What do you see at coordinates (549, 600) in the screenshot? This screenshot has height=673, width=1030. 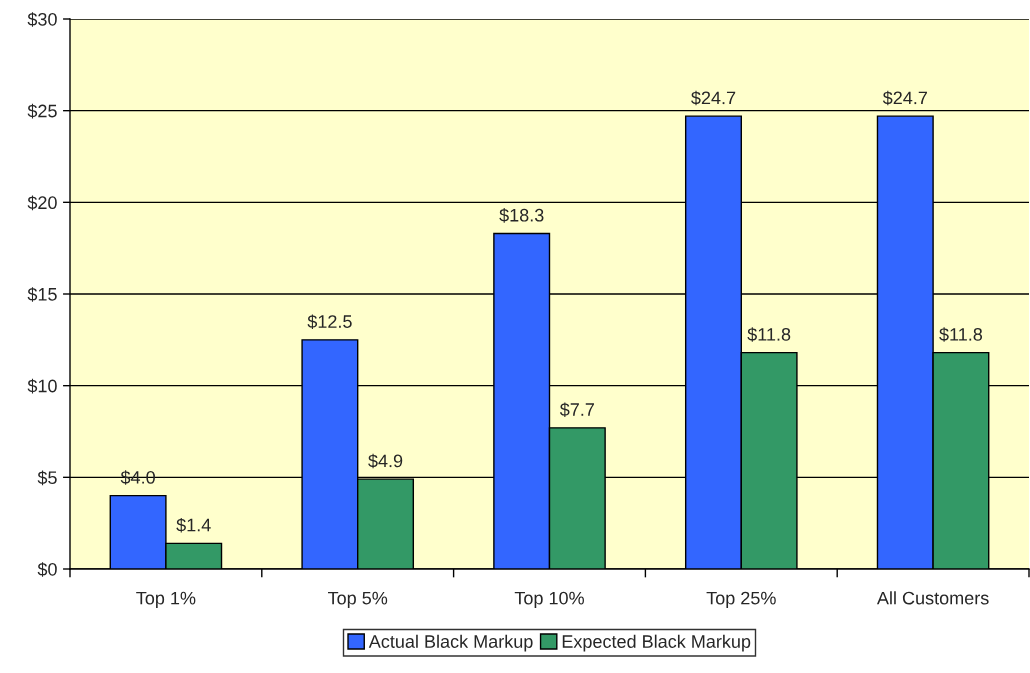 I see `x-tick-label: Top 10%` at bounding box center [549, 600].